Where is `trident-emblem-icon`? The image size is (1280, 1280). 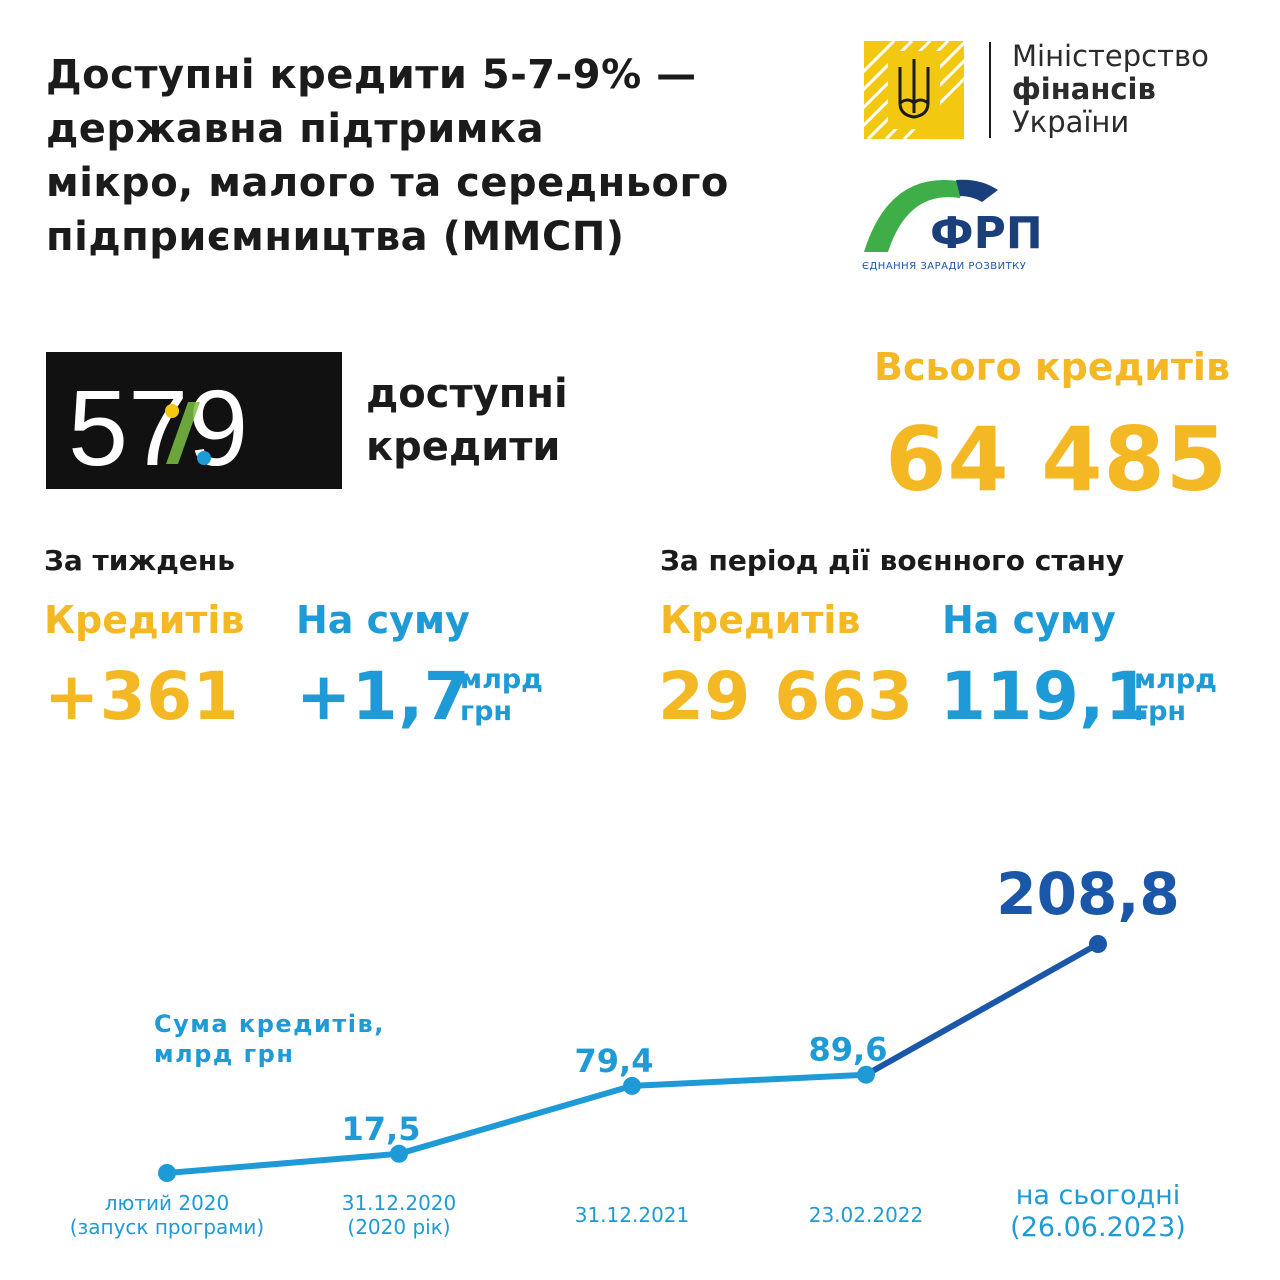 trident-emblem-icon is located at coordinates (914, 90).